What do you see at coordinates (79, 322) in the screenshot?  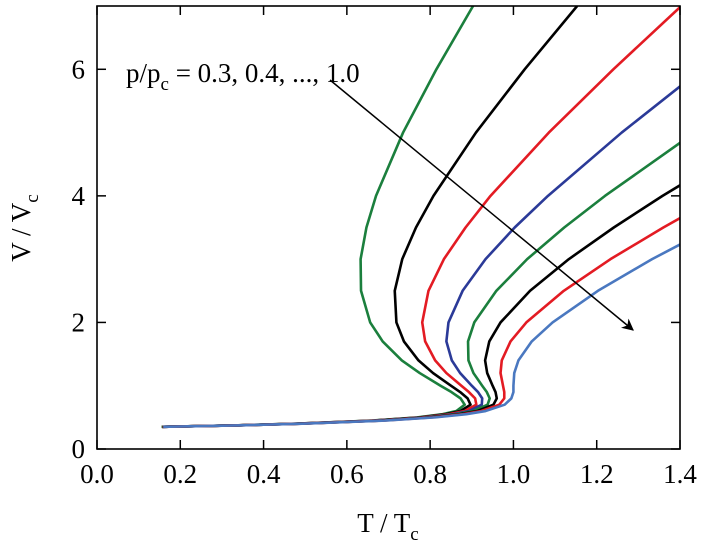 I see `y-tick-label: 2` at bounding box center [79, 322].